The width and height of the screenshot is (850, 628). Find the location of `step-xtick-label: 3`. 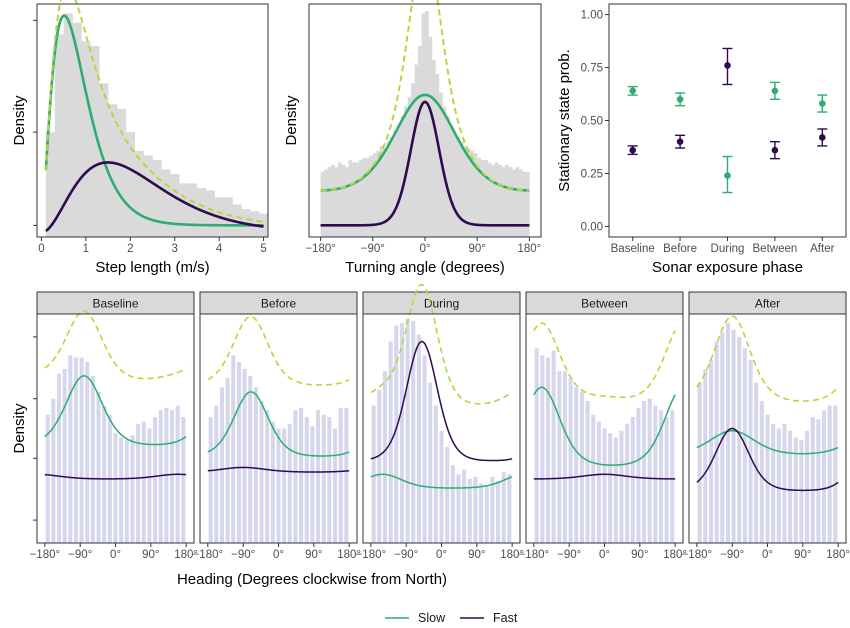

step-xtick-label: 3 is located at coordinates (175, 249).